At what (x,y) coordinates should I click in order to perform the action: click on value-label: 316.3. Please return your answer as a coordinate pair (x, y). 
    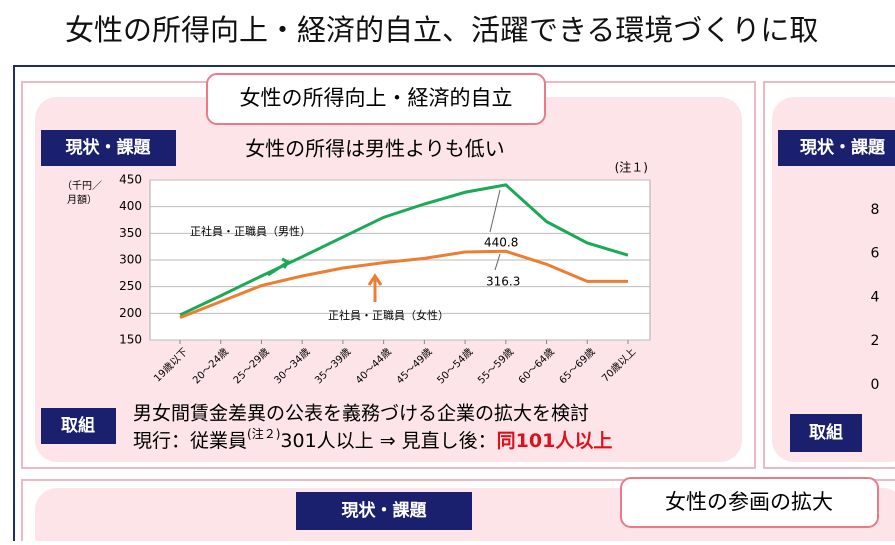
    Looking at the image, I should click on (503, 282).